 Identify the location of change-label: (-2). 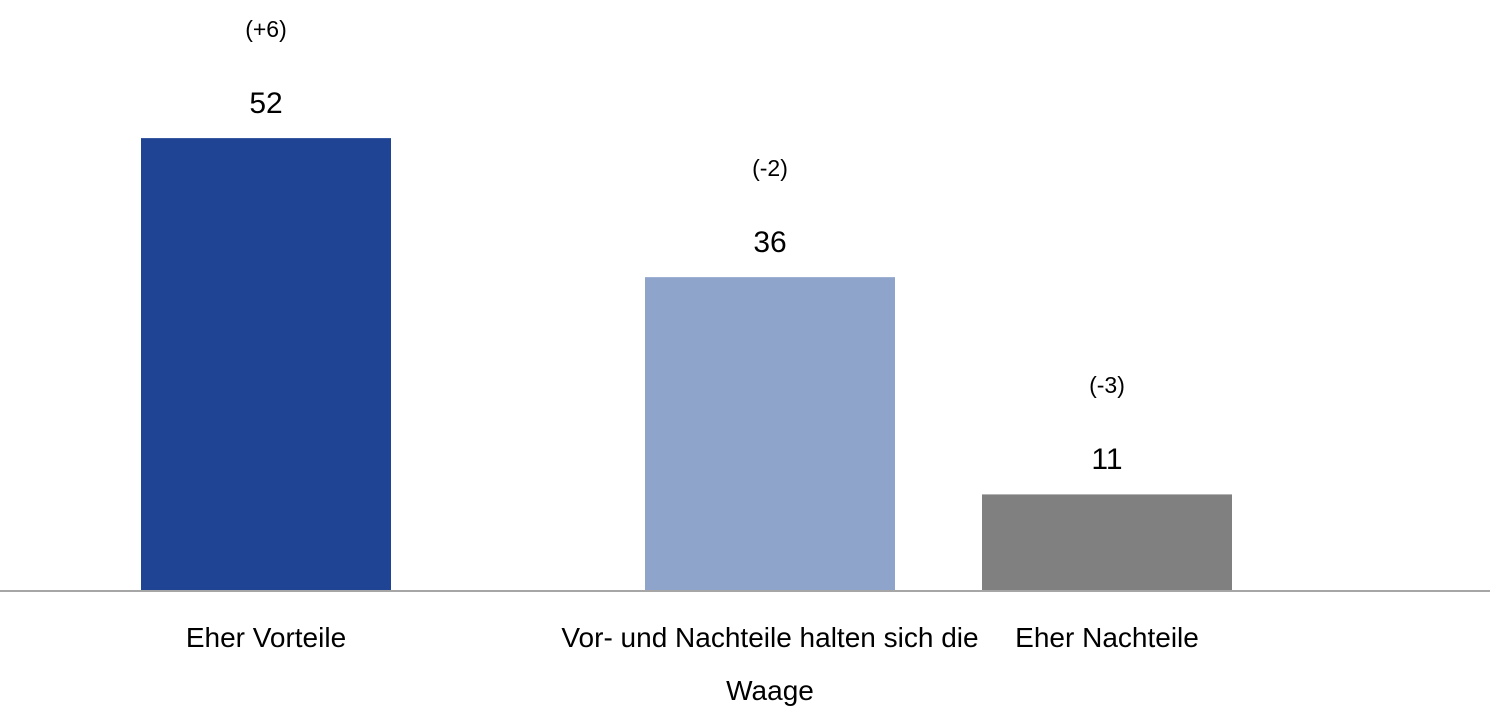
(770, 168).